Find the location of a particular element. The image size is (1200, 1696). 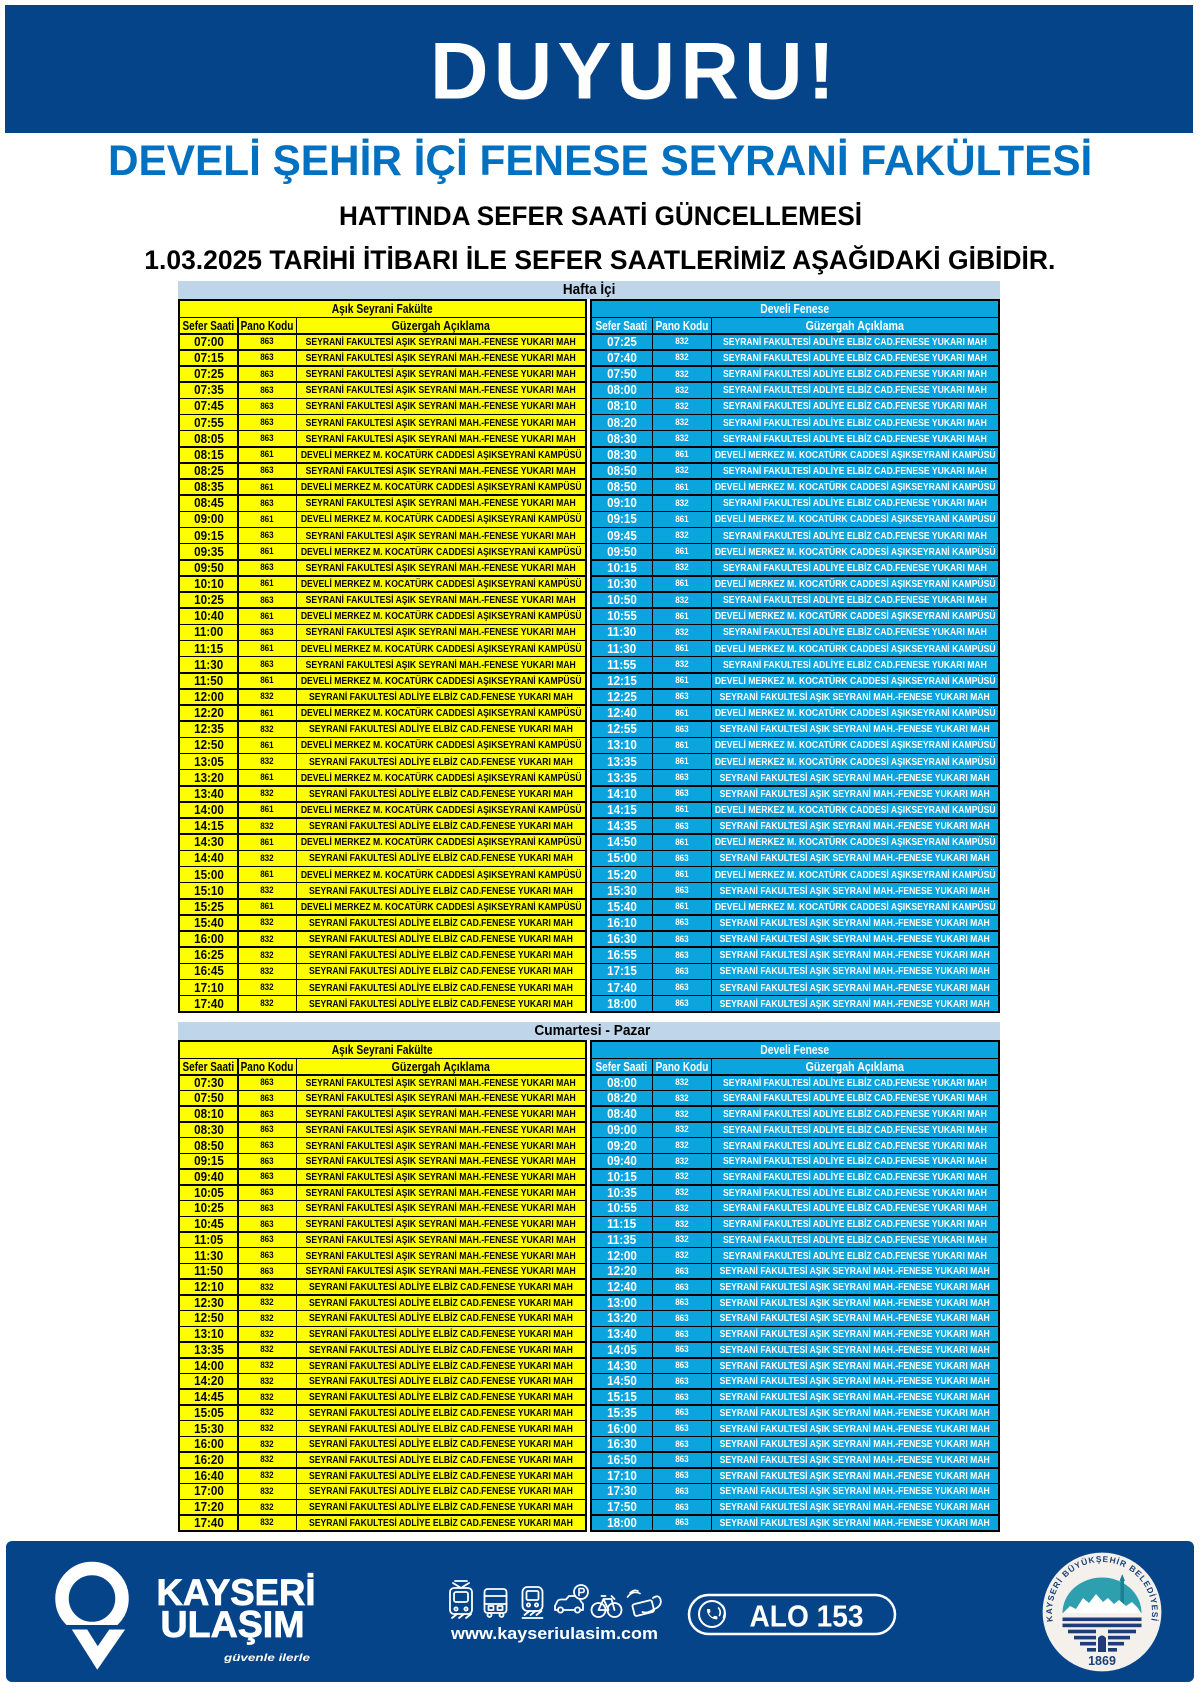

svg-text: 1869 is located at coordinates (1102, 1661).